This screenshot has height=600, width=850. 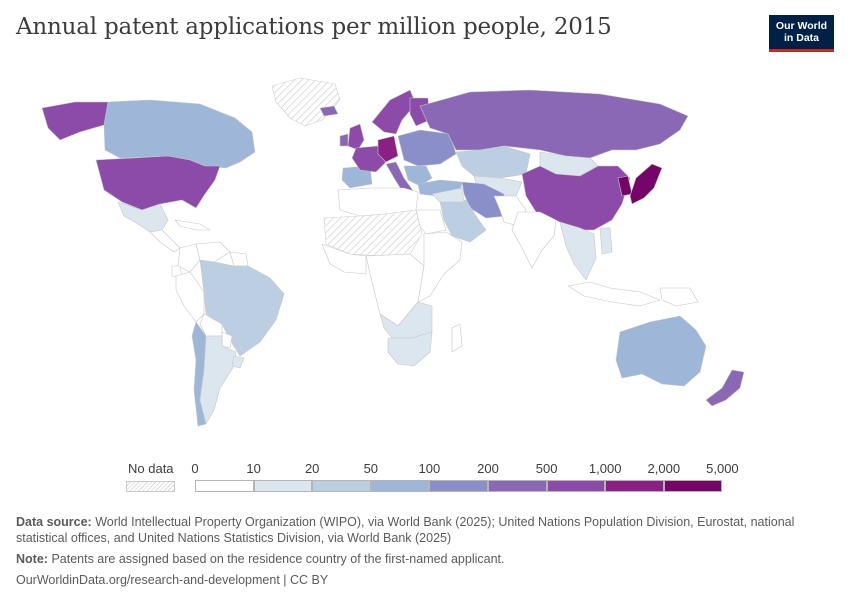 I want to click on map-region-balkans: Balkans, so click(x=418, y=176).